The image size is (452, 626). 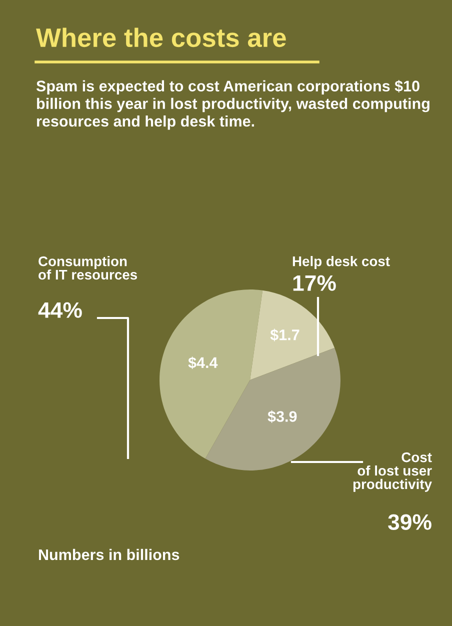 I want to click on chart-title: Where the costs are, so click(x=161, y=38).